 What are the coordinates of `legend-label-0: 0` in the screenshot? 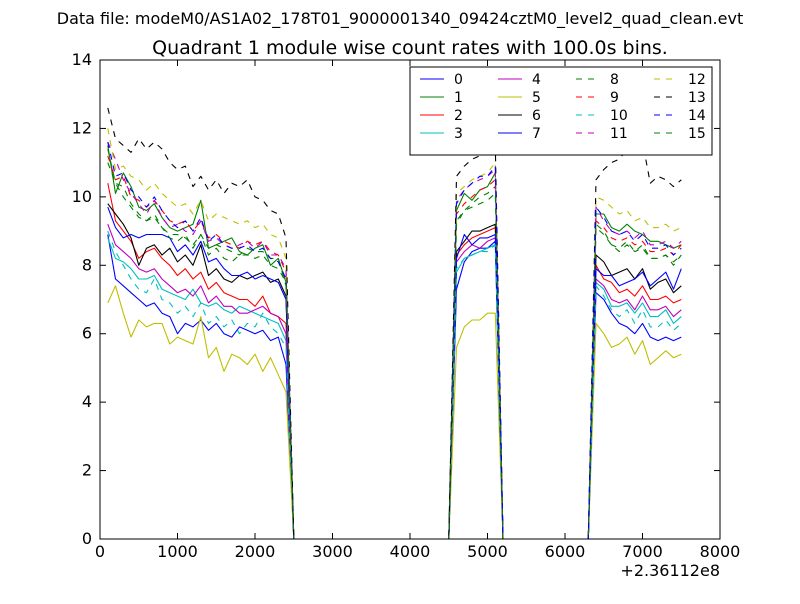 It's located at (458, 80).